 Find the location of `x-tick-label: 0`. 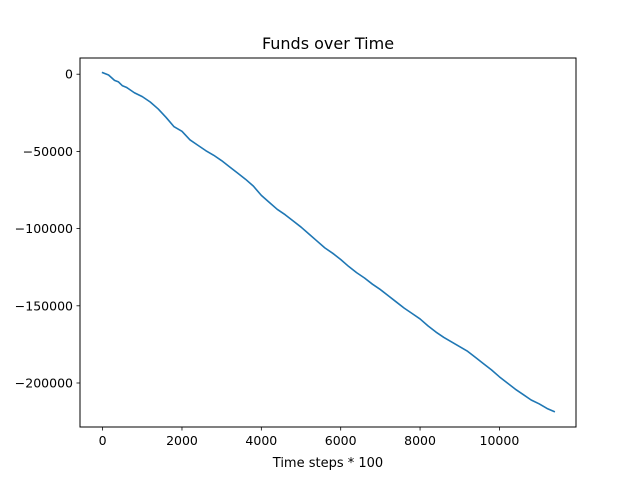

x-tick-label: 0 is located at coordinates (103, 440).